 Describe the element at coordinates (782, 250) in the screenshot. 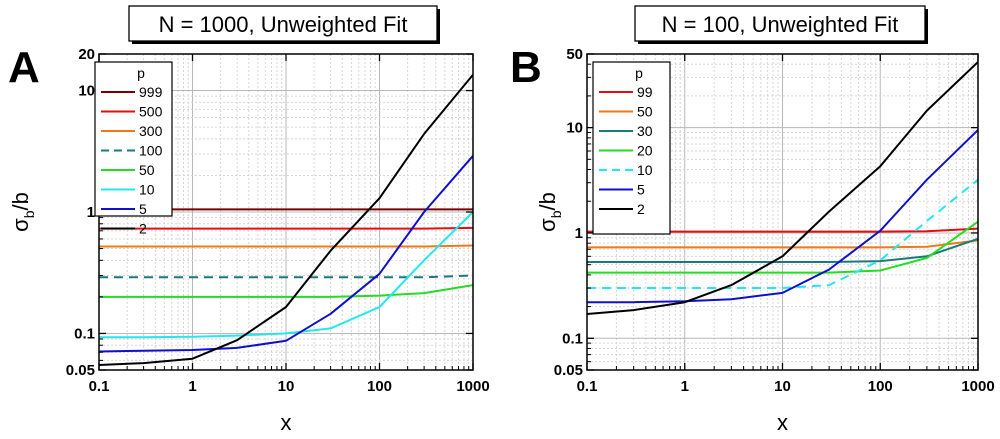

I see `series-line-p30` at that location.